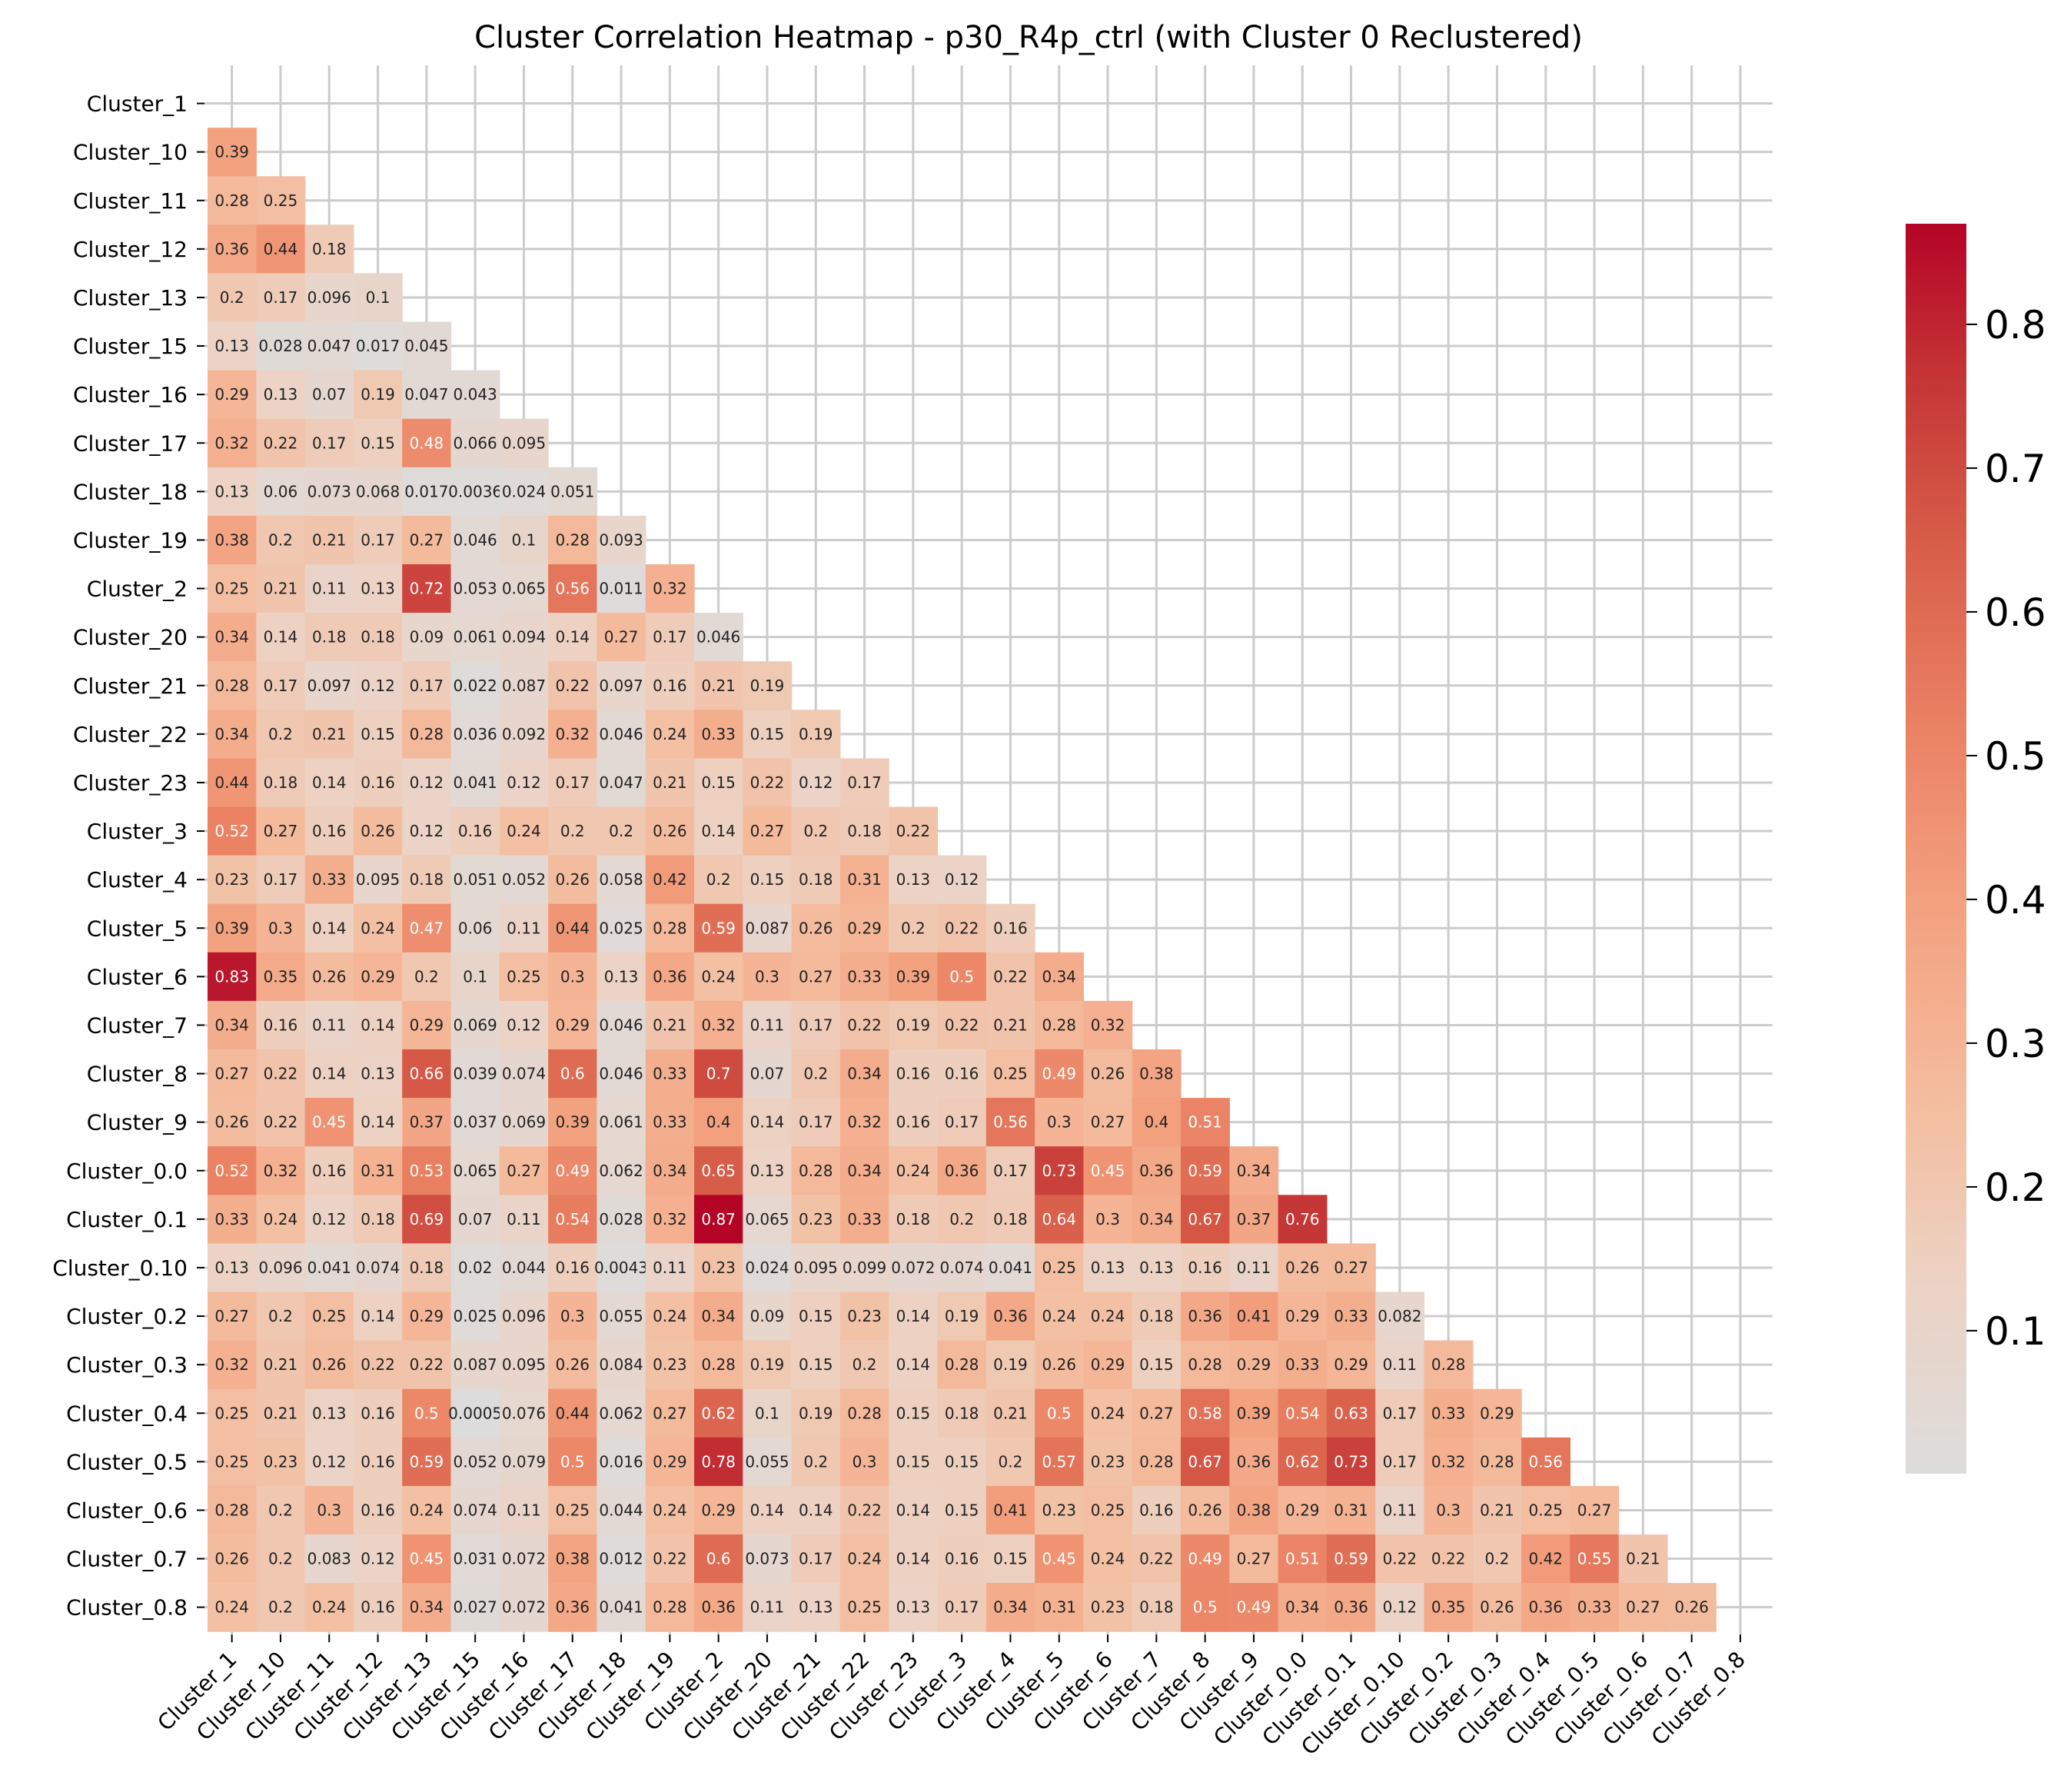  Describe the element at coordinates (475, 394) in the screenshot. I see `cell-value-label: 0.043` at that location.